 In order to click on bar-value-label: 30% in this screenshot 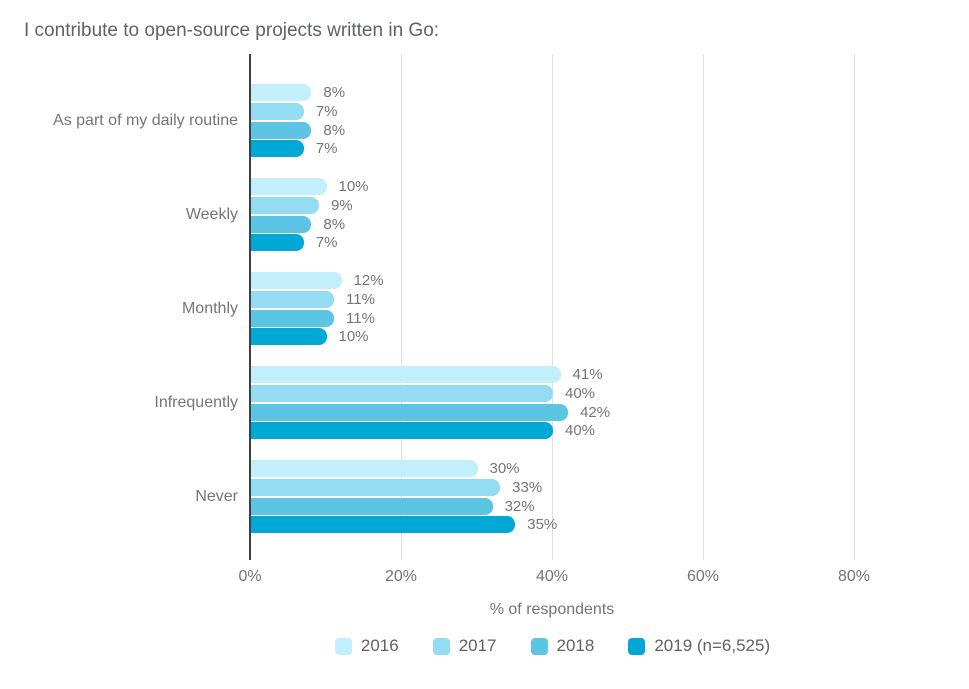, I will do `click(504, 468)`.